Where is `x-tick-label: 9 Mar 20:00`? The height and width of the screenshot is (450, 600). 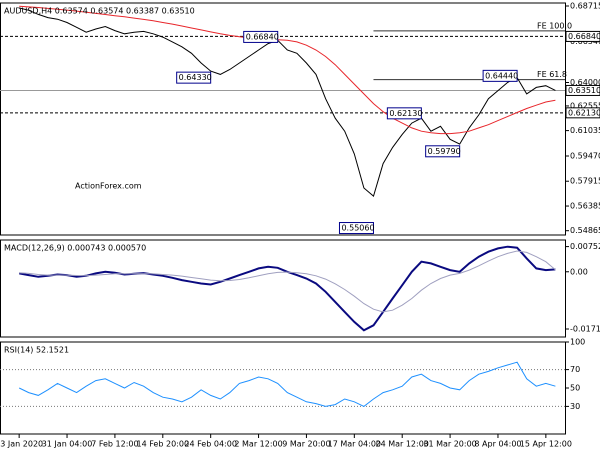
x-tick-label: 9 Mar 20:00 is located at coordinates (306, 444).